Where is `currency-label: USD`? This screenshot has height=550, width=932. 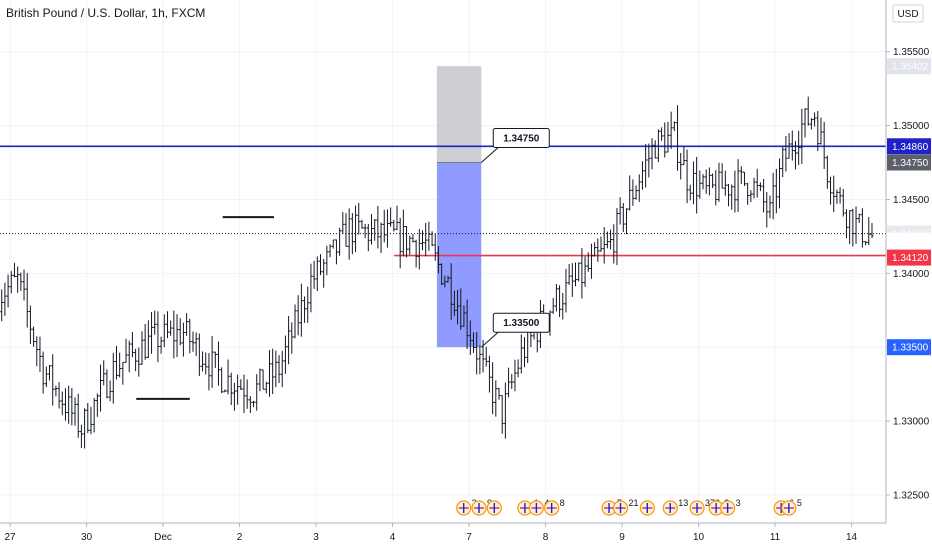 currency-label: USD is located at coordinates (907, 14).